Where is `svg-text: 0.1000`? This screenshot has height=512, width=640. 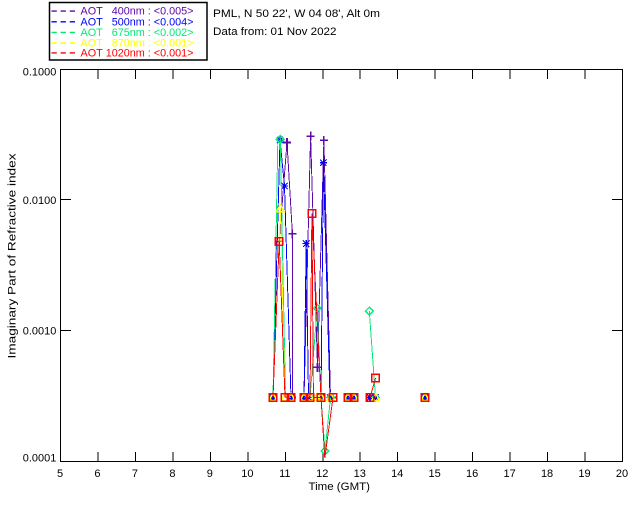
svg-text: 0.1000 is located at coordinates (40, 73).